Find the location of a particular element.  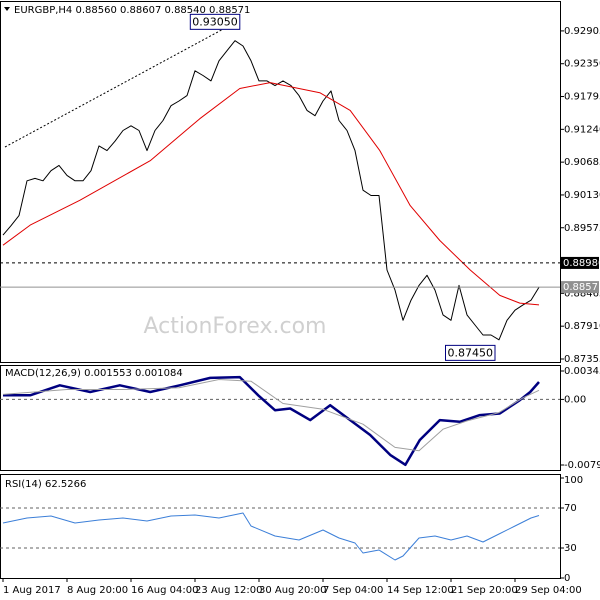

y-tick-label: 0.003432 is located at coordinates (582, 371).